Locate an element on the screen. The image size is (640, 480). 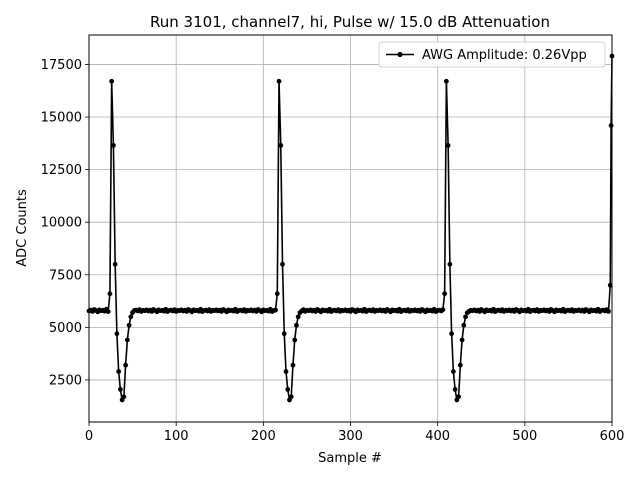
y-tick-label: 17500 is located at coordinates (61, 65).